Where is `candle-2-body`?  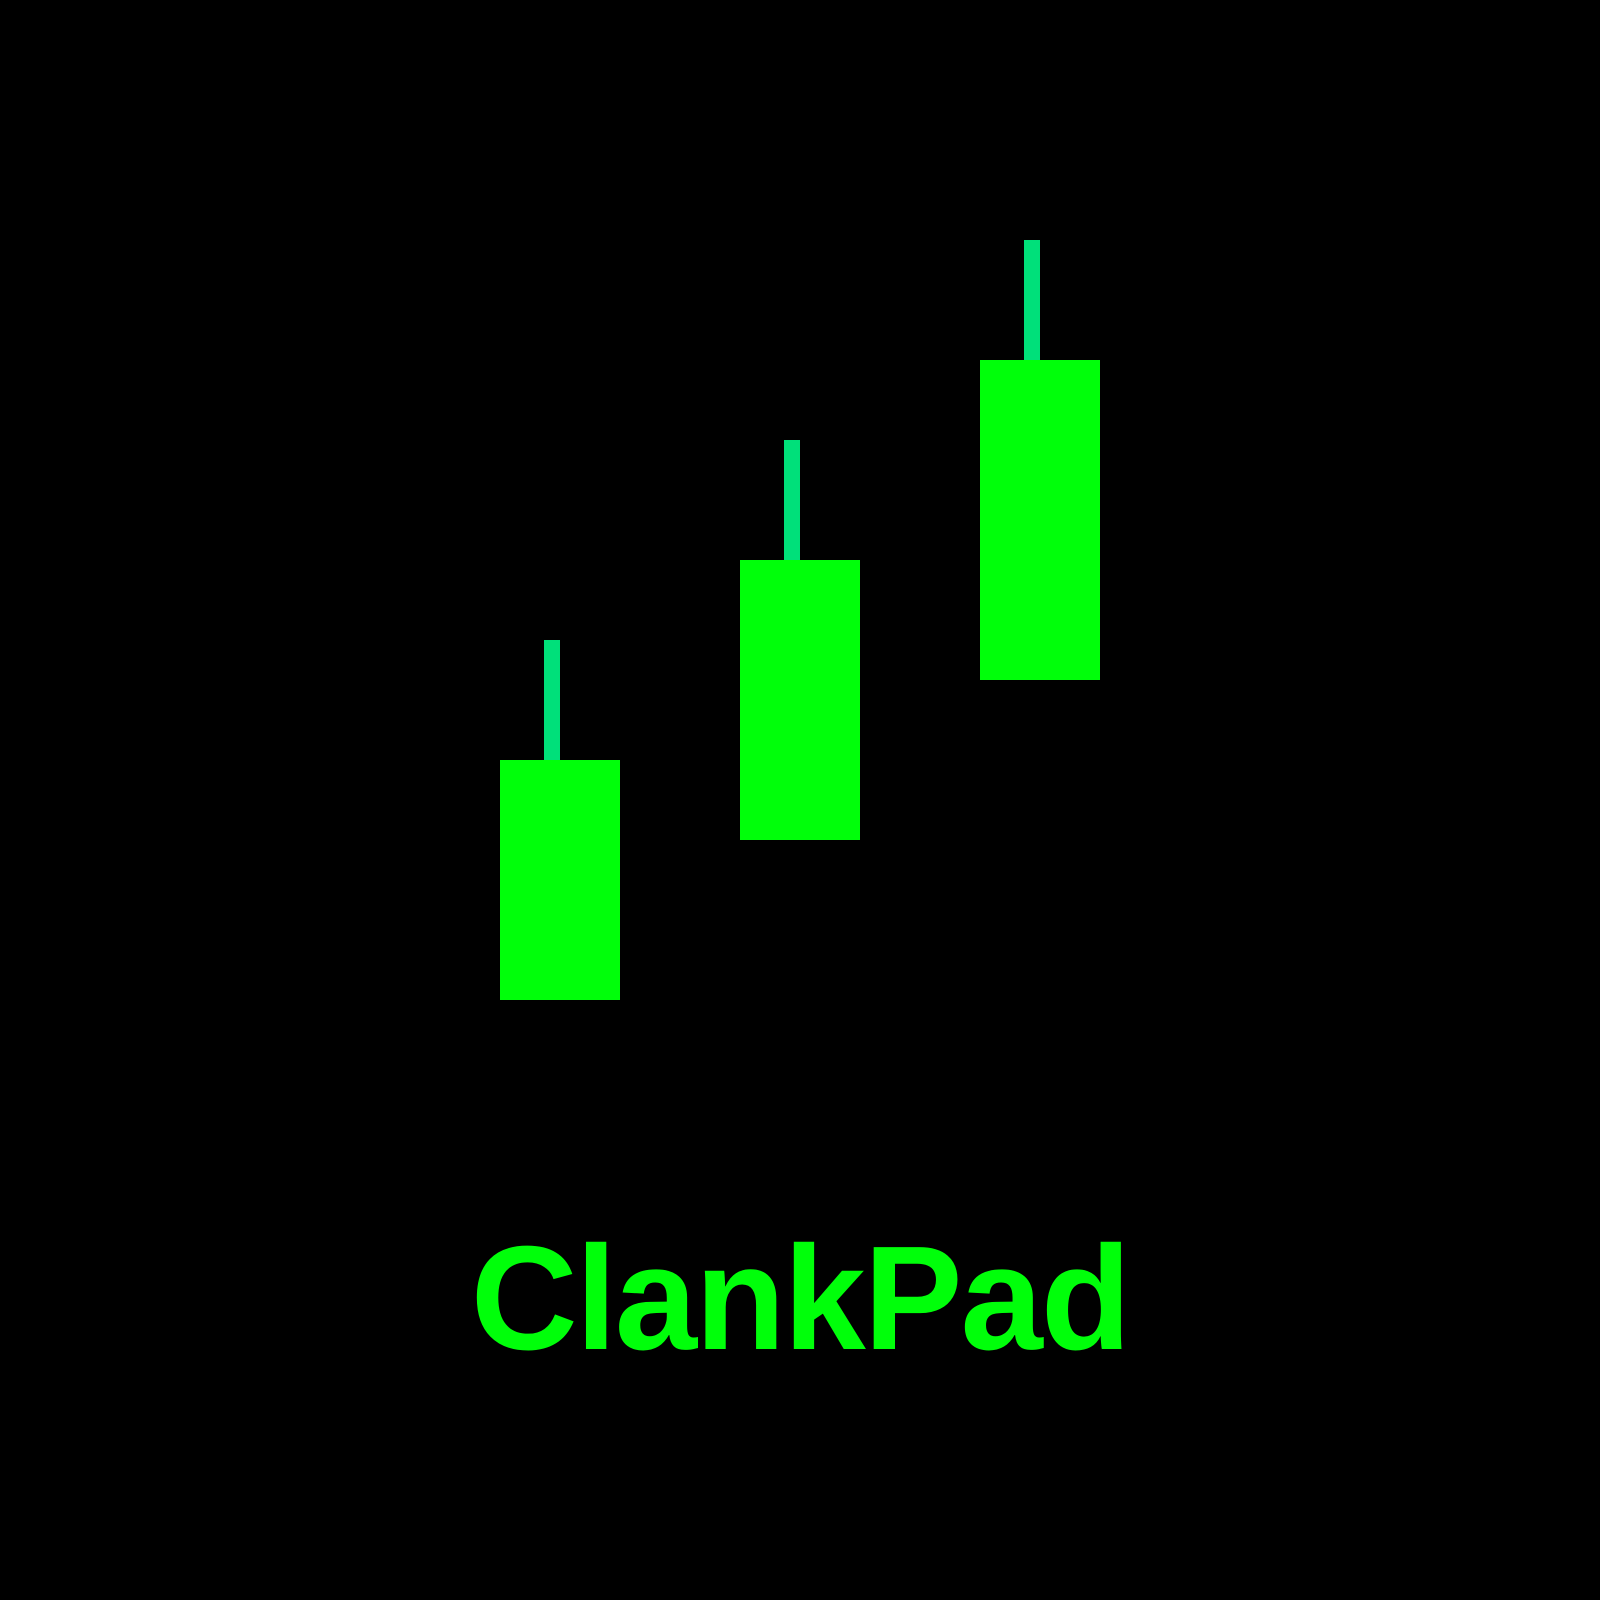
candle-2-body is located at coordinates (800, 700).